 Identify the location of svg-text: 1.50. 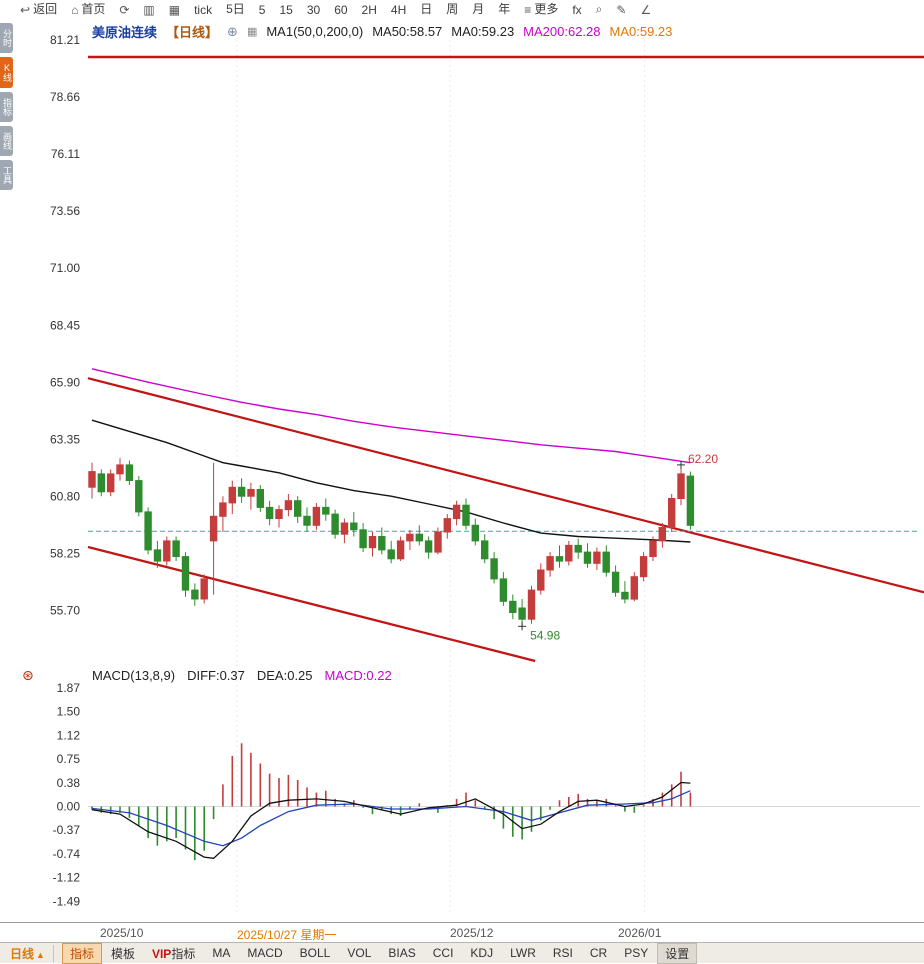
(69, 712).